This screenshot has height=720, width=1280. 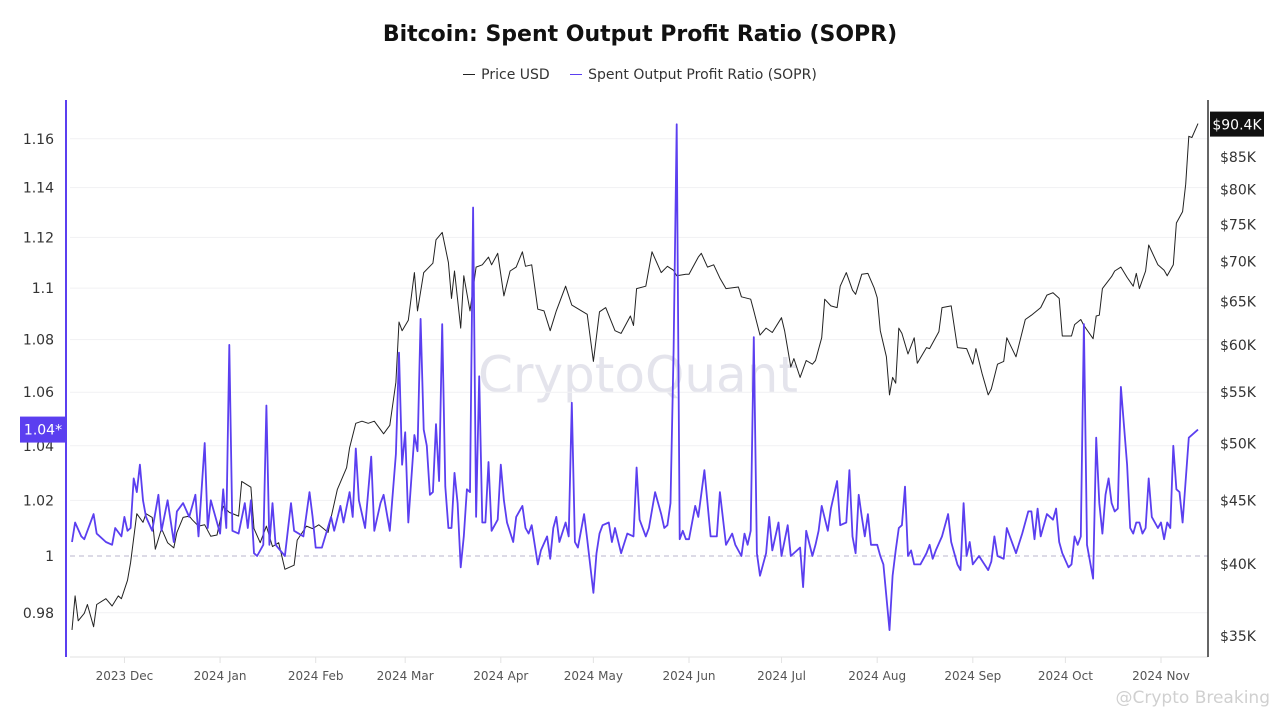 I want to click on left-tick-label: 1, so click(x=49, y=557).